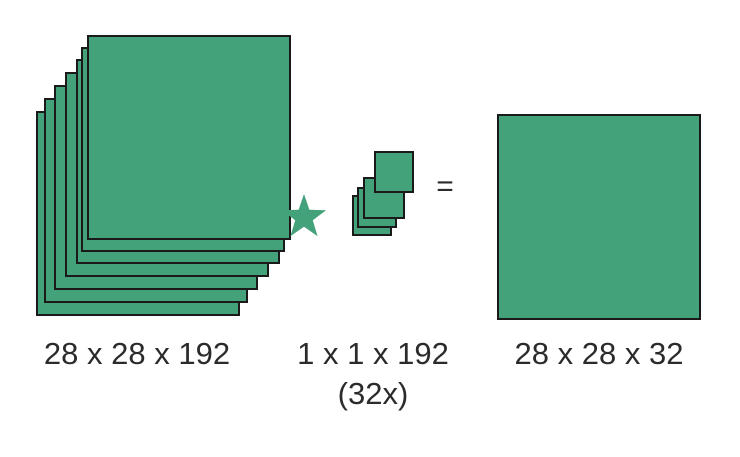 The height and width of the screenshot is (457, 740). Describe the element at coordinates (189, 137) in the screenshot. I see `input-layer` at that location.